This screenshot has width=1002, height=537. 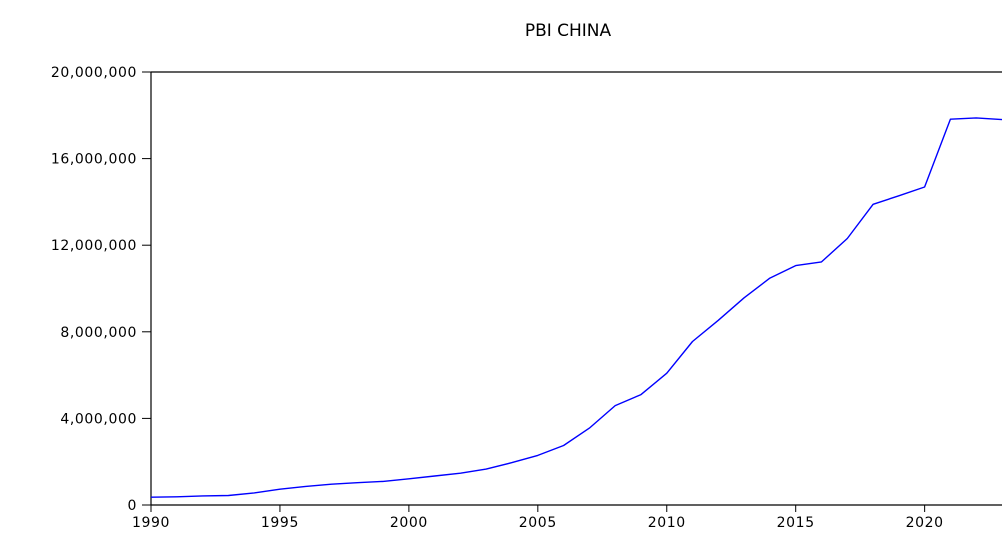 I want to click on y-tick-label: 8,000,000, so click(x=98, y=333).